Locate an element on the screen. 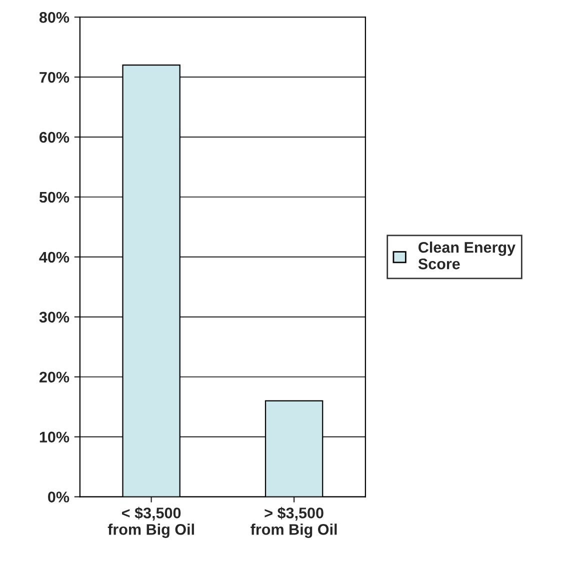  y-tick-label: 10% is located at coordinates (55, 437).